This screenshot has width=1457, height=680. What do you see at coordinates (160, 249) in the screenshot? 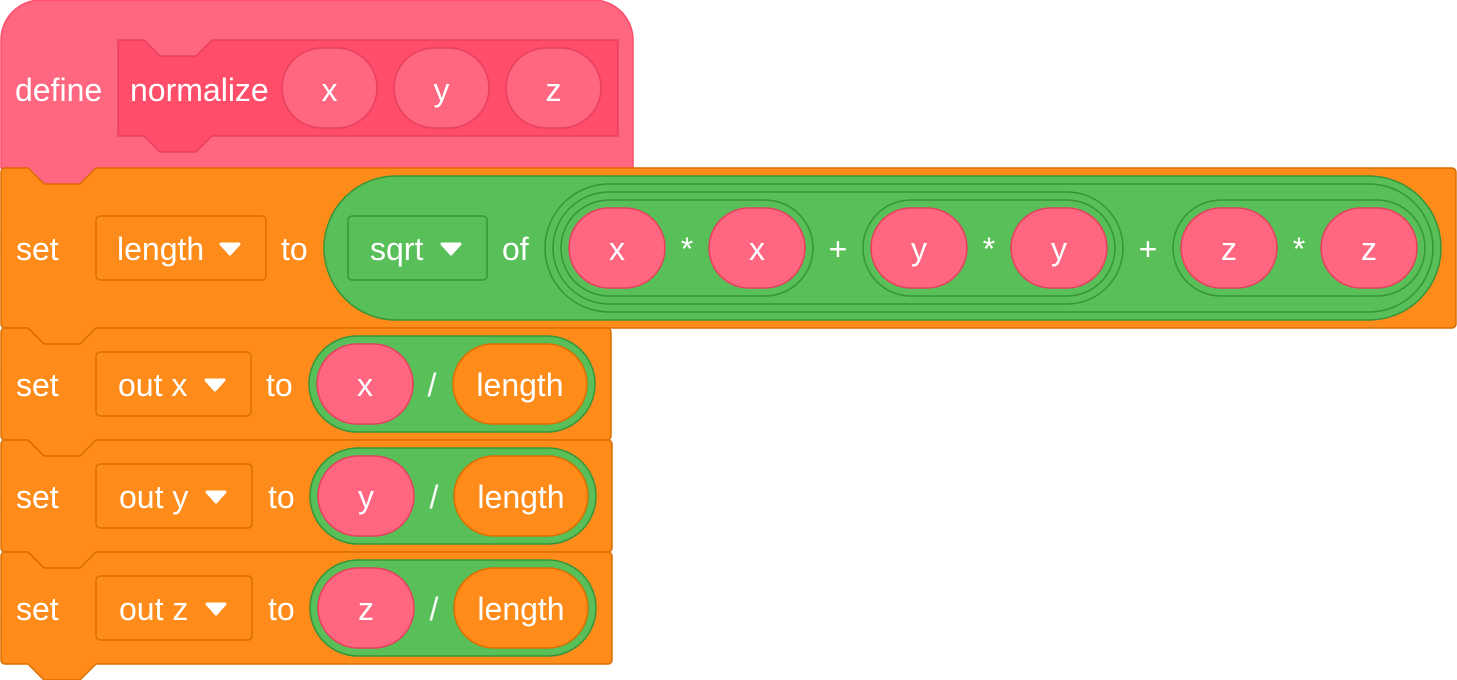
I see `dropdown-value: length` at bounding box center [160, 249].